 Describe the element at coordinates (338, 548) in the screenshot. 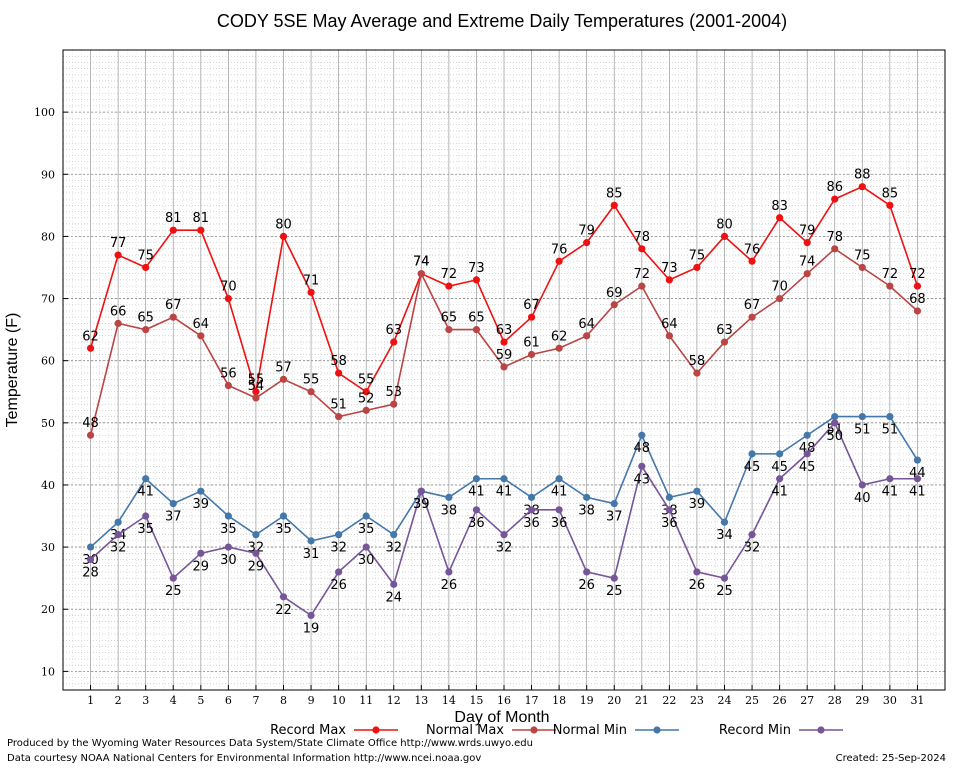

I see `data-label-normal-min: 32` at that location.